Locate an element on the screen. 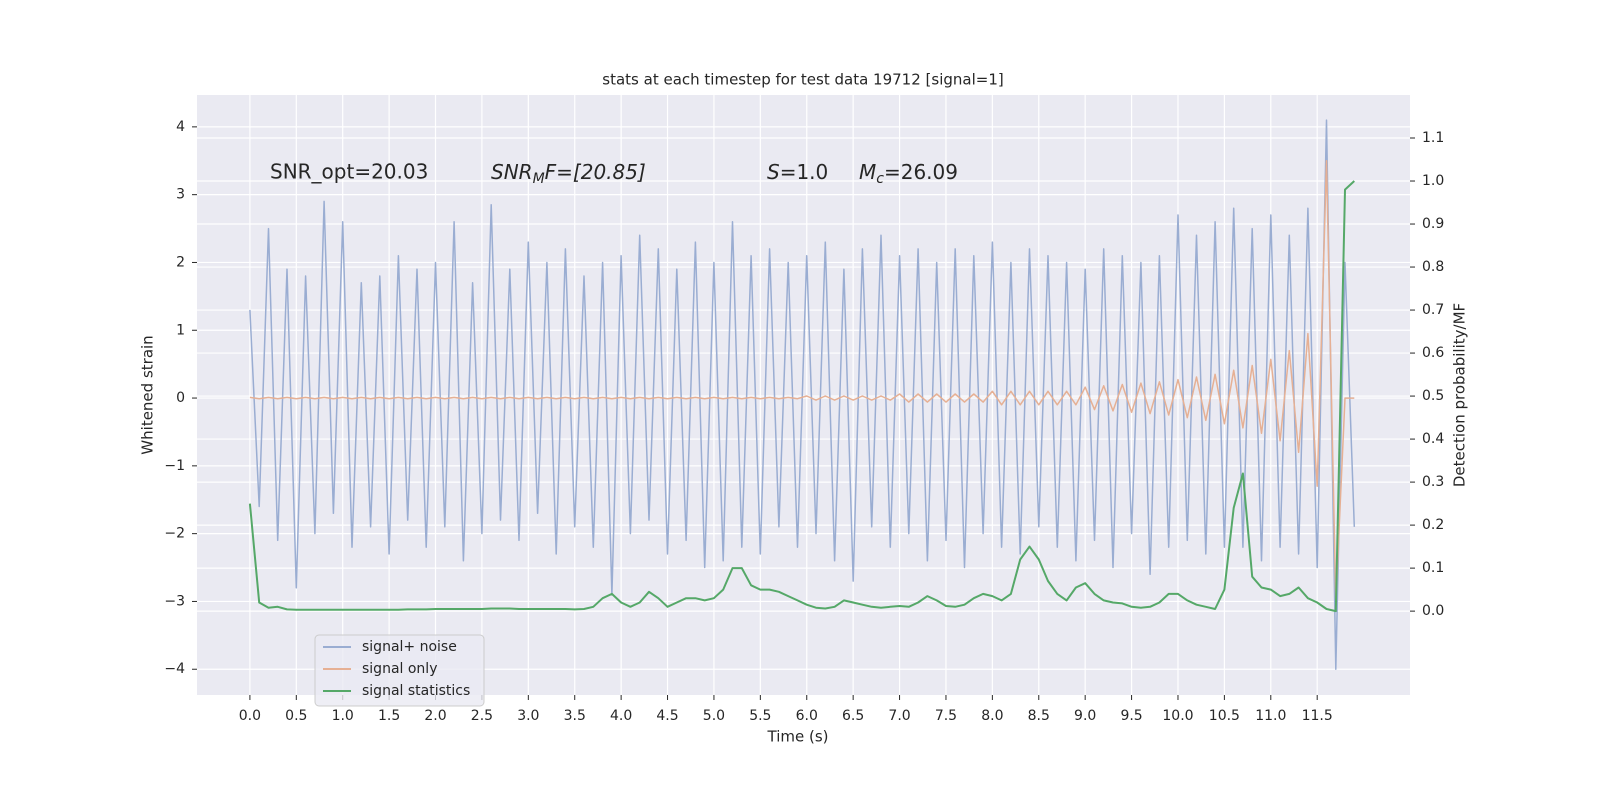 The image size is (1600, 800). x-tick-label: 4.0 is located at coordinates (621, 716).